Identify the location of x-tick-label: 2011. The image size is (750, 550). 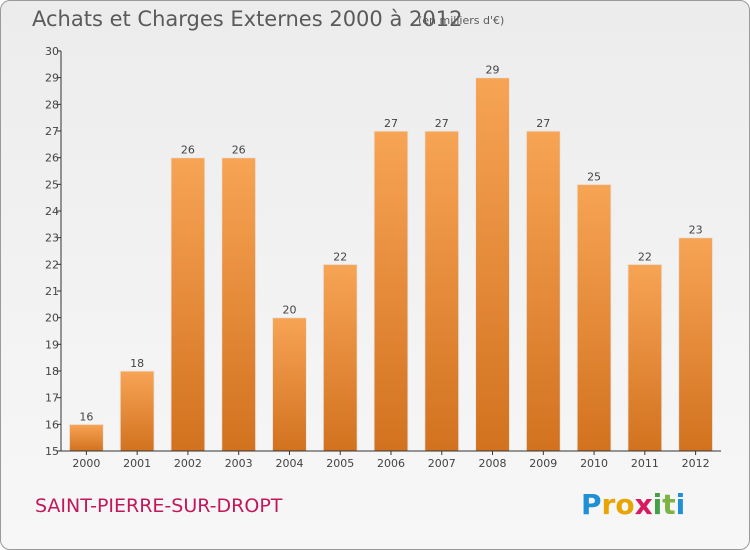
(645, 463).